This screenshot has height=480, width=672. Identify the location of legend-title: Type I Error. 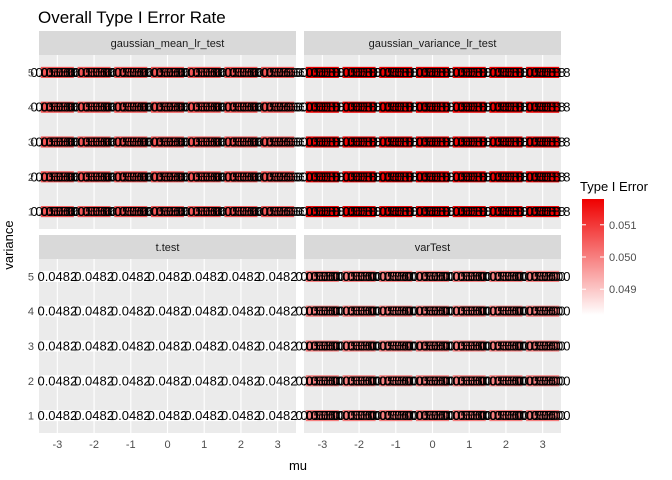
(614, 186).